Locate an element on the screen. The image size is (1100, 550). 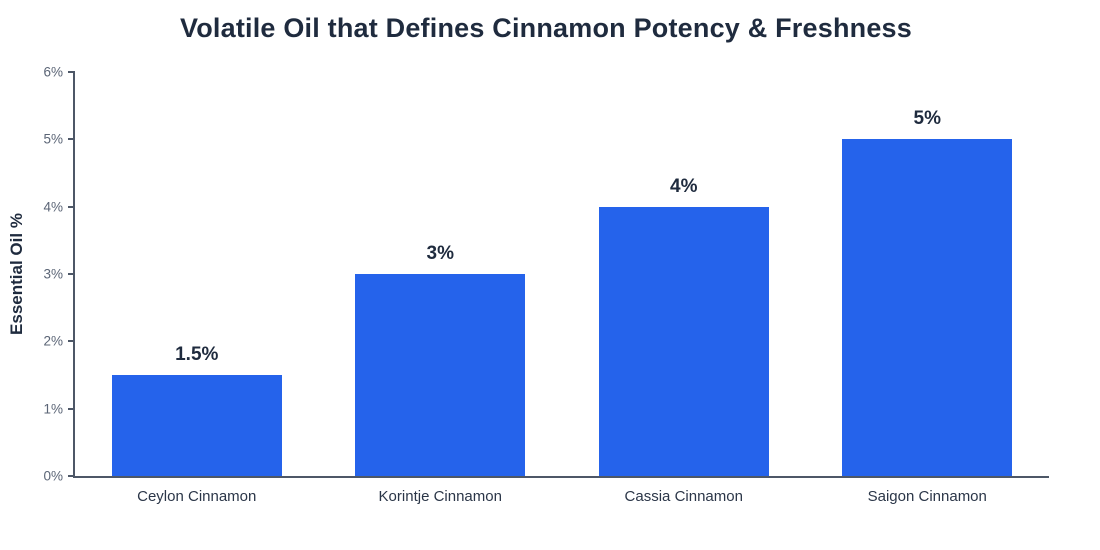
bar-korintje-cinnamon is located at coordinates (440, 375).